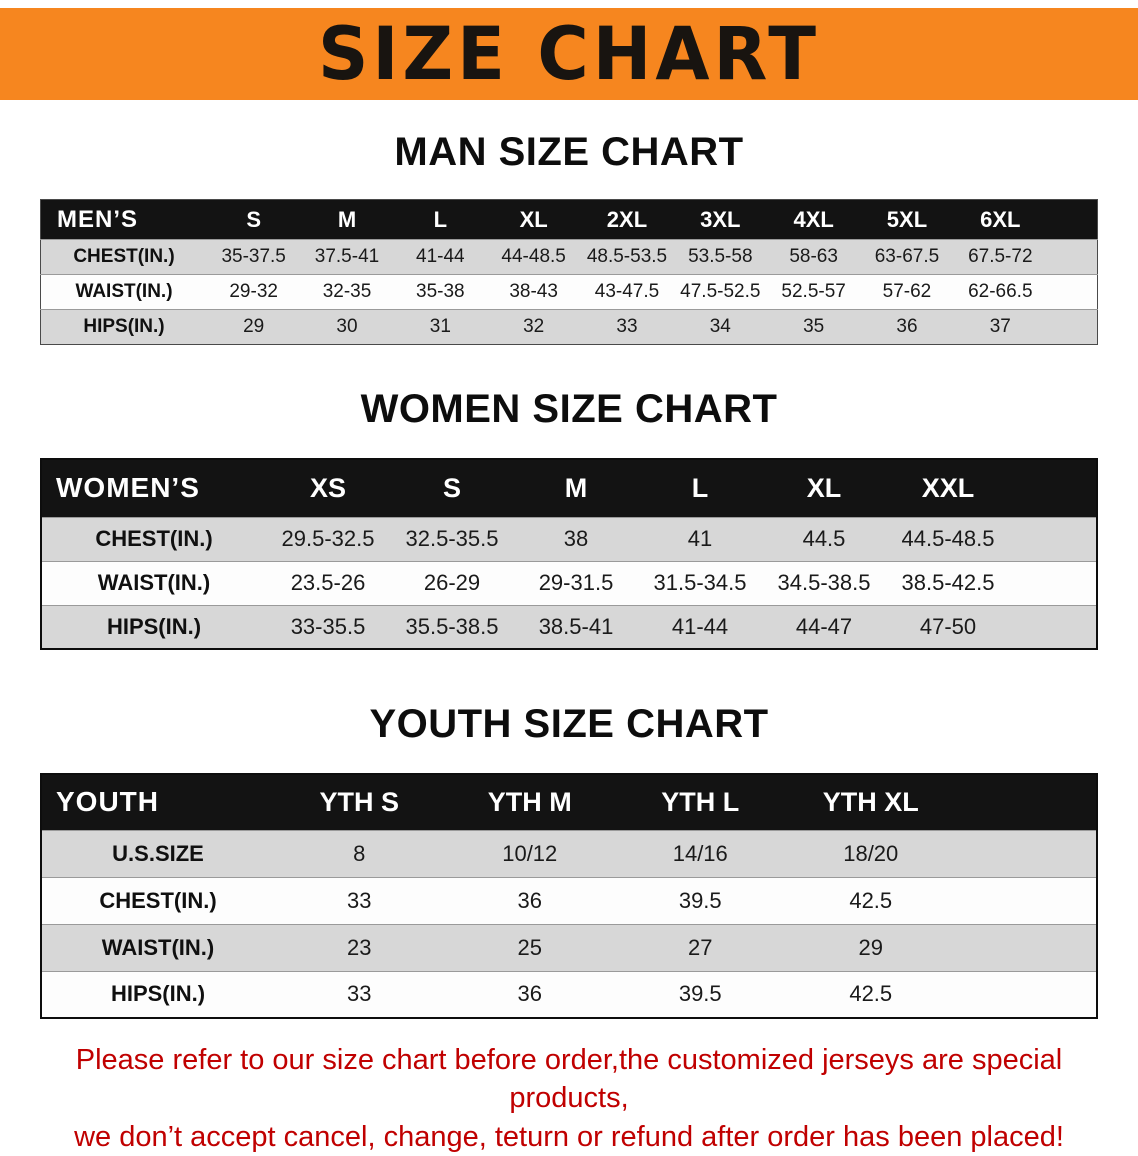  I want to click on table-row: U.S.SIZE 8 10/12 14/16 18/20, so click(569, 853).